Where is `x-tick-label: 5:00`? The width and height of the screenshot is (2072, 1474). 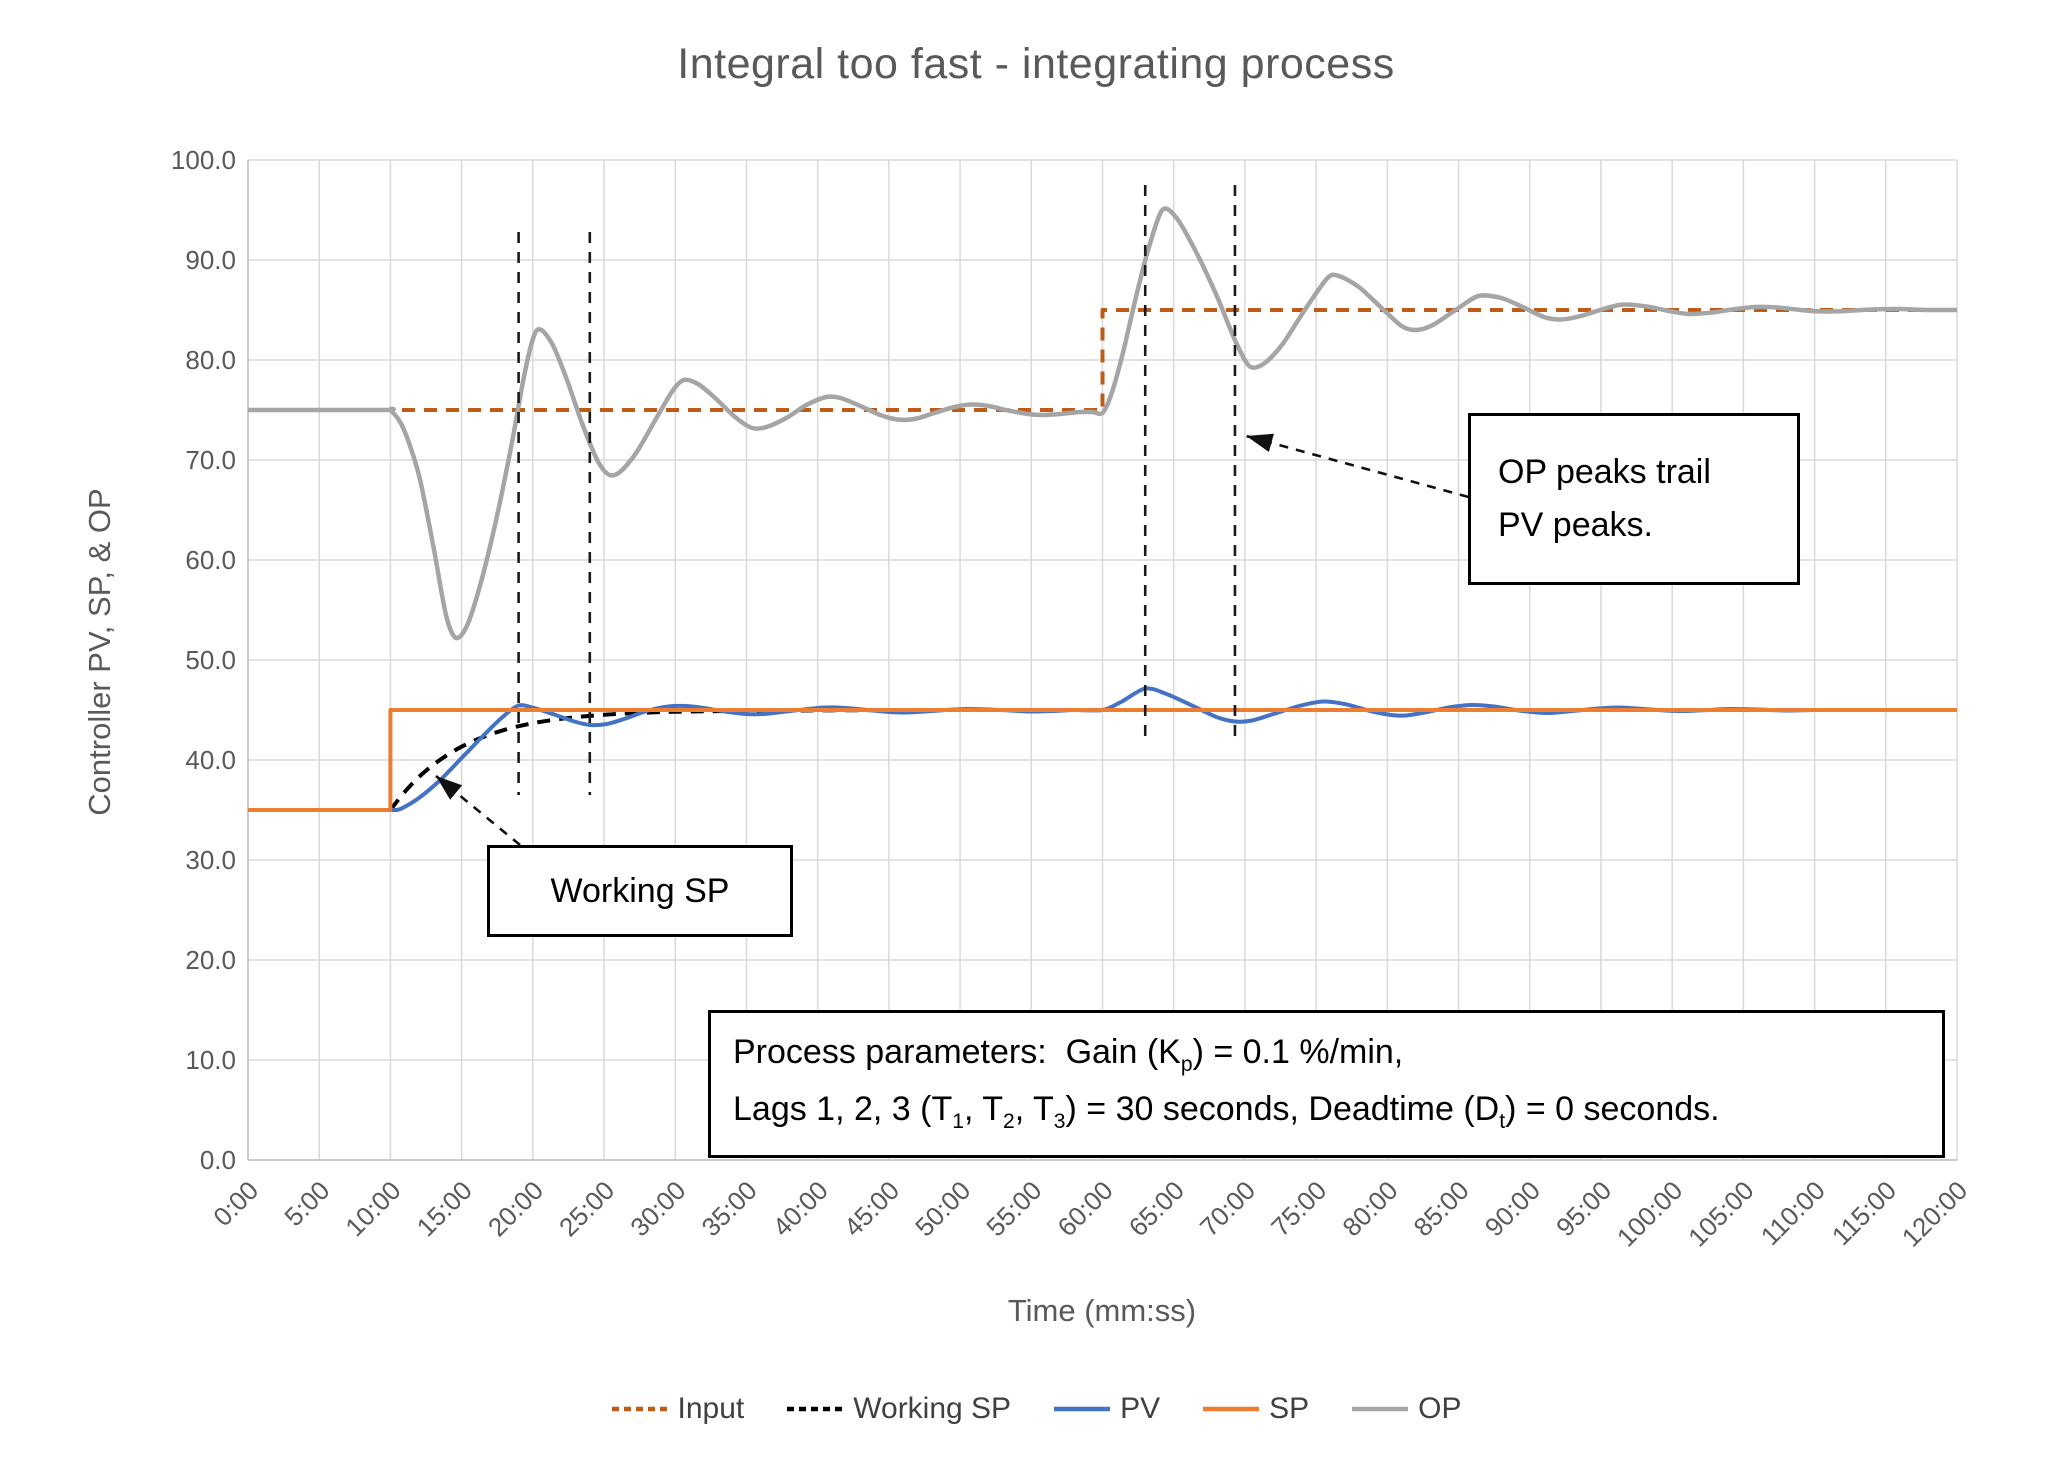
x-tick-label: 5:00 is located at coordinates (306, 1203).